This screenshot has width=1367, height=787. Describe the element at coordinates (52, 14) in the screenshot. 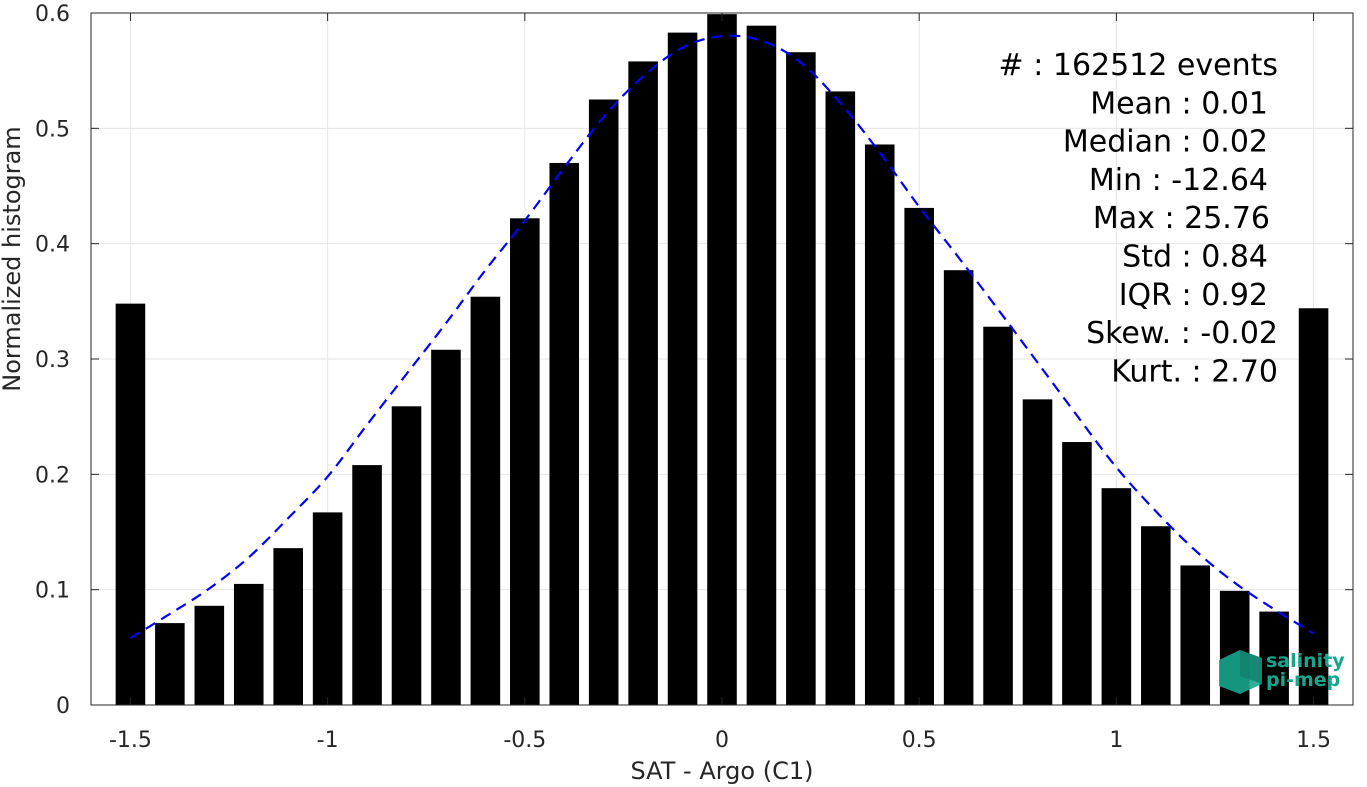

I see `y-tick-label: 0.6` at that location.